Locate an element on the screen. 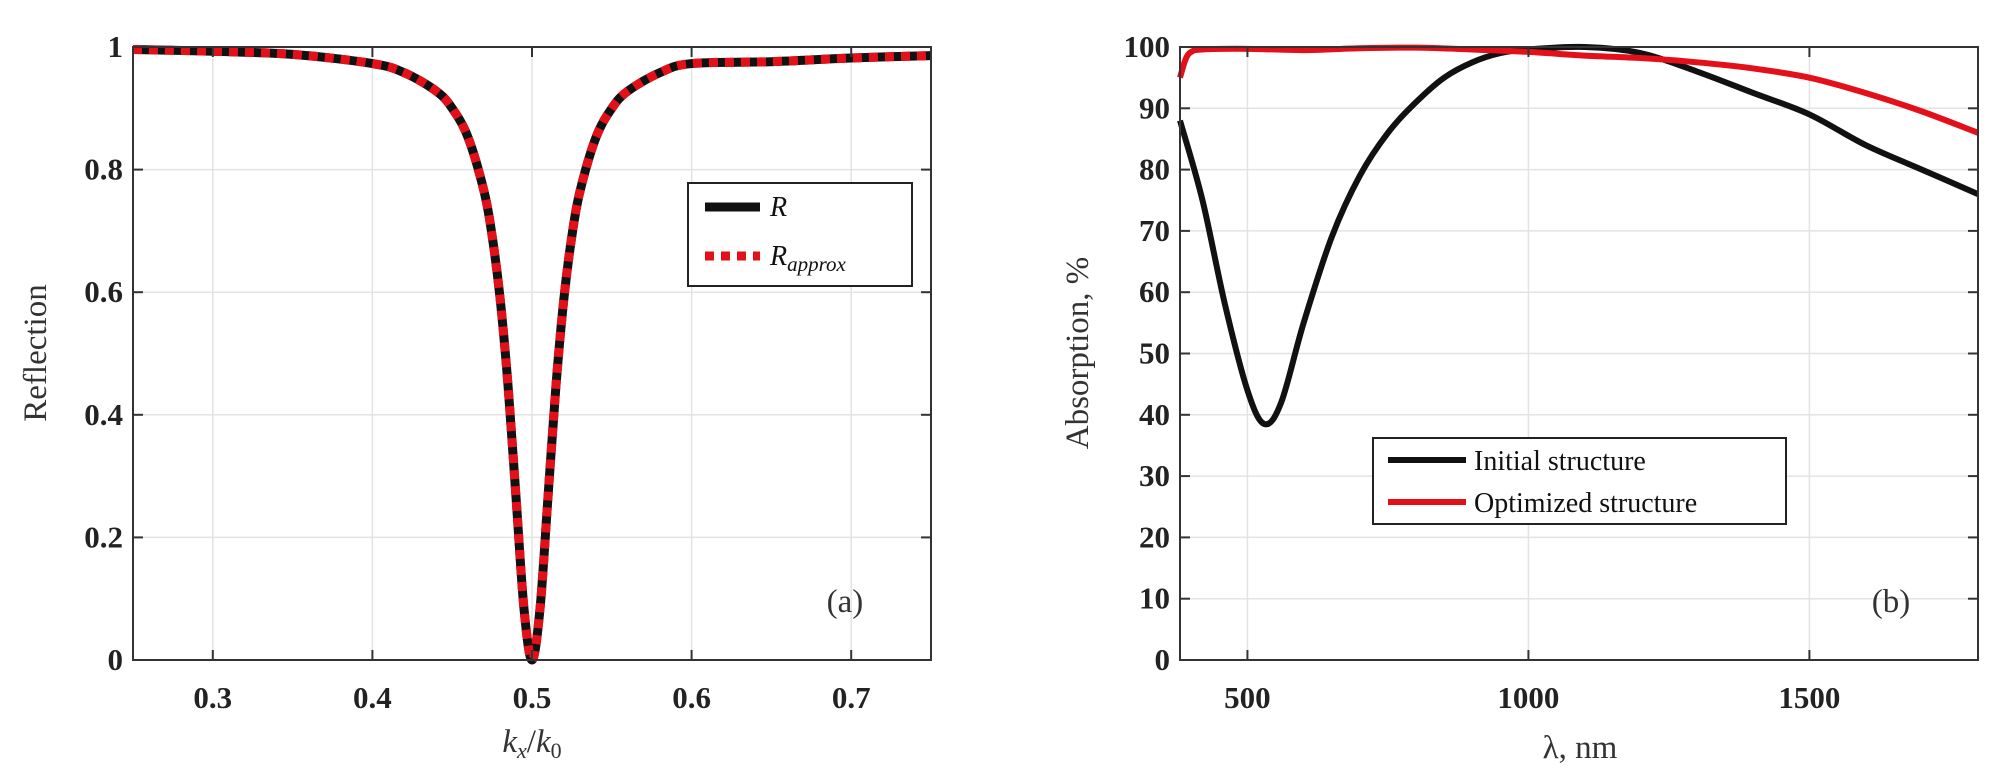  legend-box-b is located at coordinates (1579, 481).